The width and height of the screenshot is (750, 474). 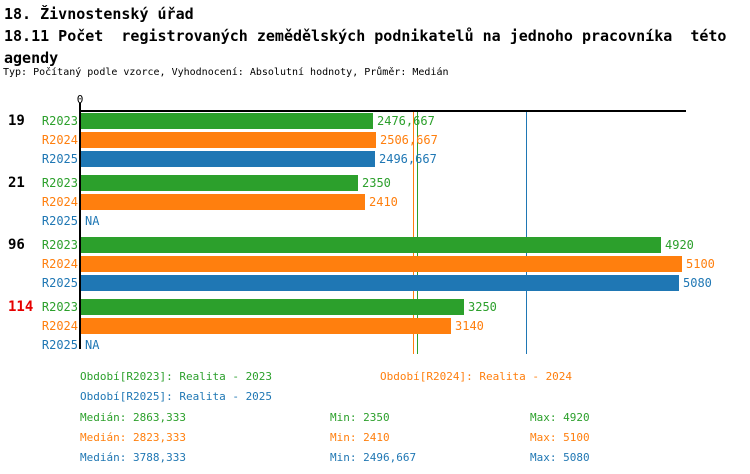 I want to click on stat-max-R2024: Max: 5100, so click(x=560, y=437).